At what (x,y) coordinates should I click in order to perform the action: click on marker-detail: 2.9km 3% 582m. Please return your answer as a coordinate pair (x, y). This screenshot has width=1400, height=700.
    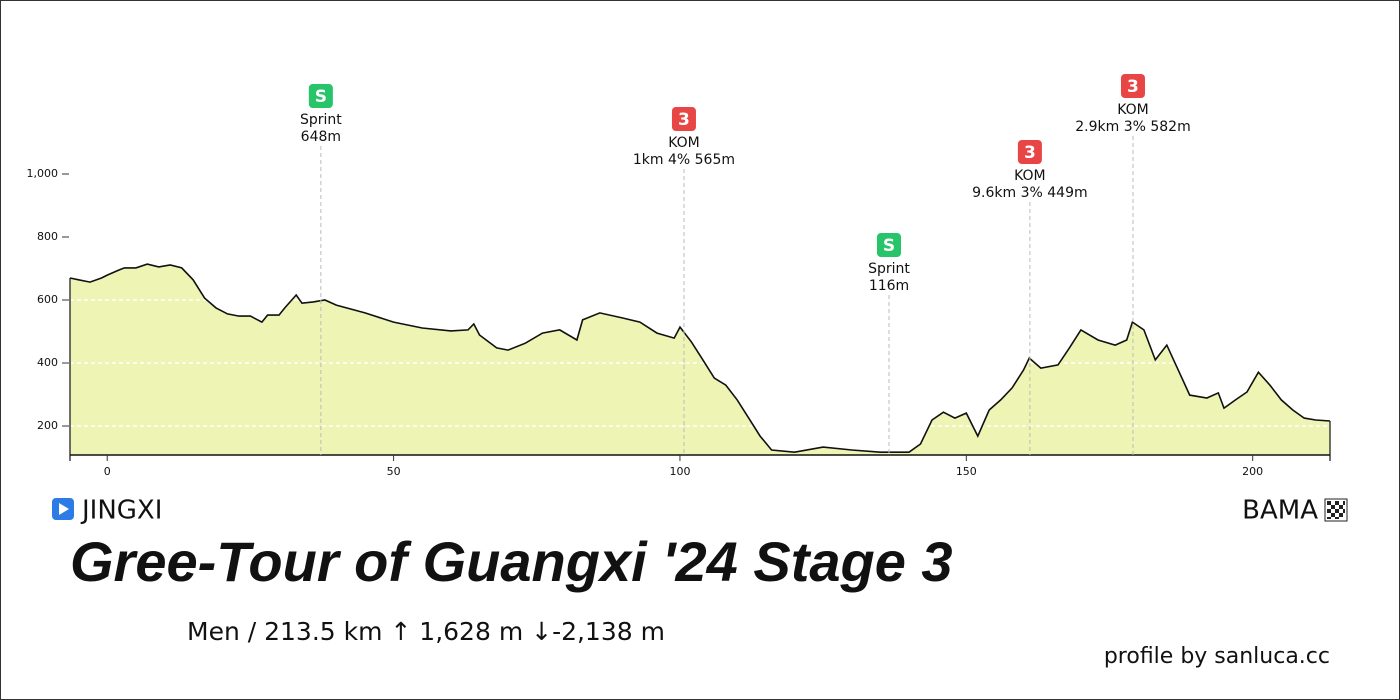
    Looking at the image, I should click on (1132, 127).